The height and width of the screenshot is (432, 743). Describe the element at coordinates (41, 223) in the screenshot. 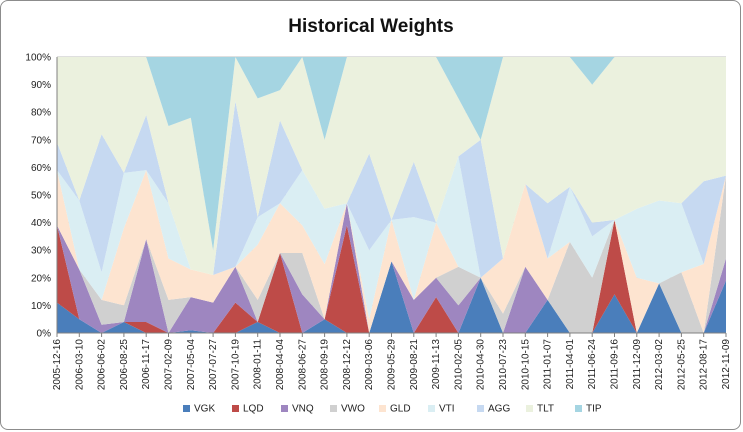

I see `y-tick-label: 40%` at that location.